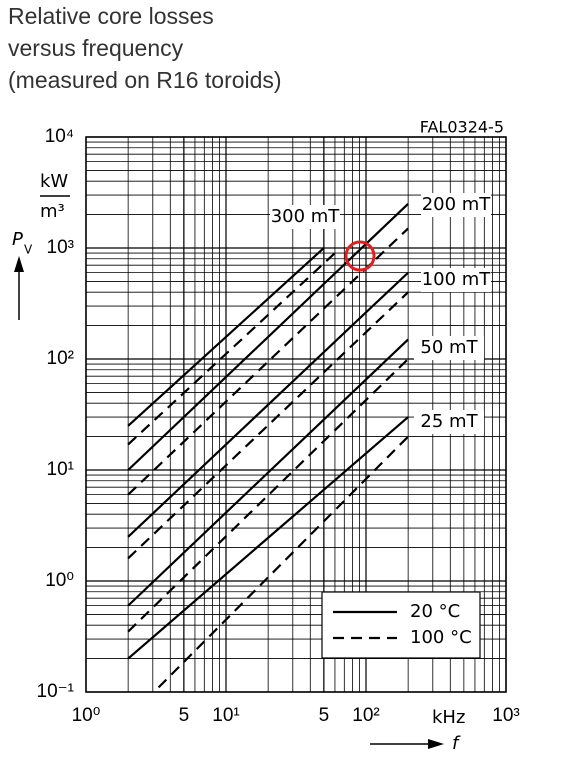 This screenshot has width=582, height=759. Describe the element at coordinates (456, 743) in the screenshot. I see `x-axis-label: f` at that location.